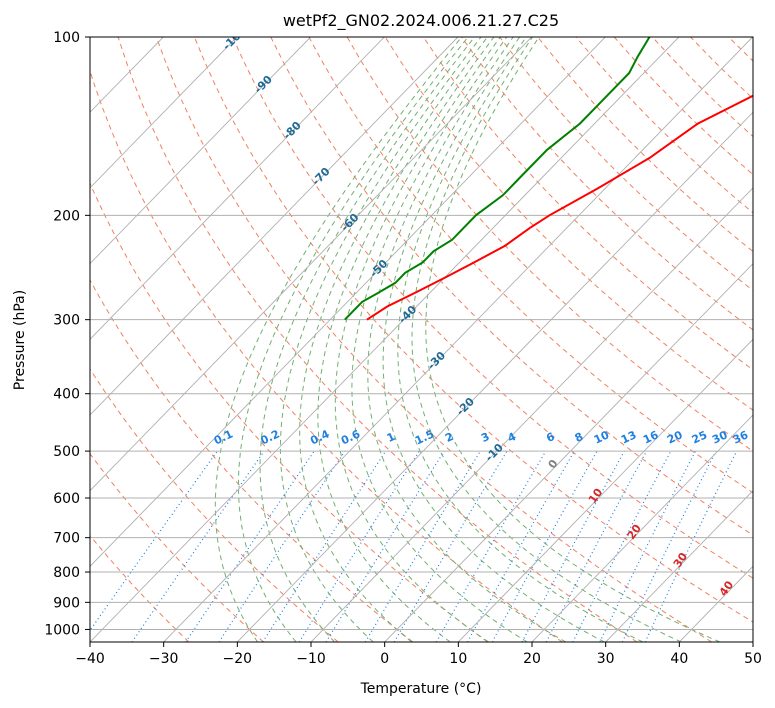 Image resolution: width=775 pixels, height=708 pixels. Describe the element at coordinates (66, 216) in the screenshot. I see `y-tick-label: 200` at that location.